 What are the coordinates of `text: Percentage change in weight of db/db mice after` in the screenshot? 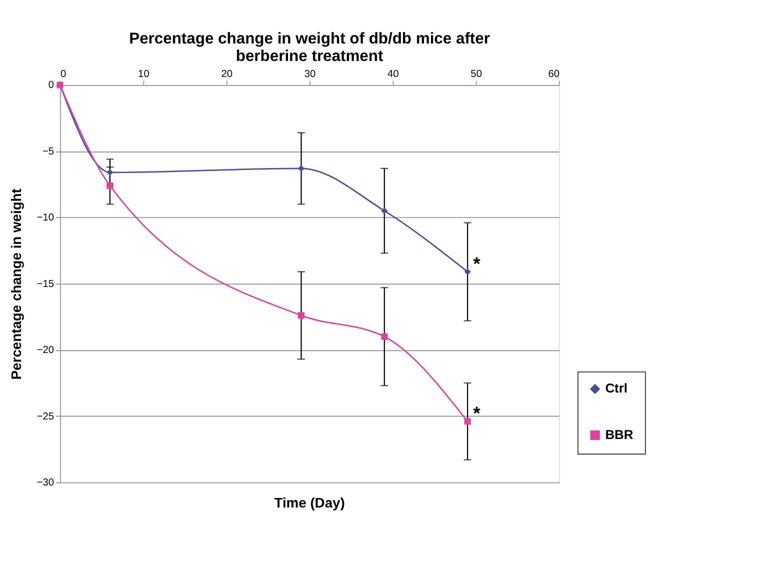 It's located at (309, 39).